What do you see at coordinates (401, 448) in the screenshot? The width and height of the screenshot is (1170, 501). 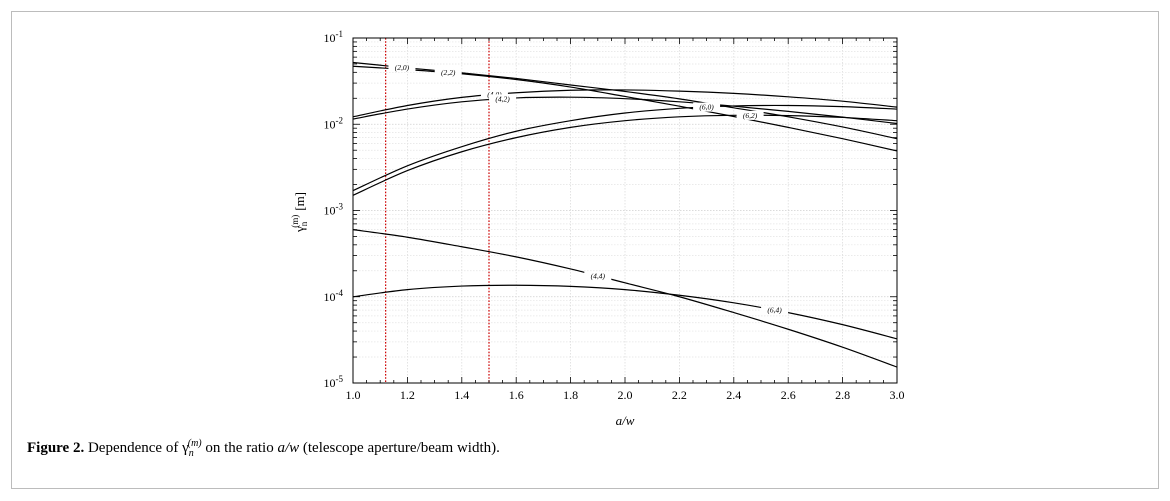 I see `caption-suffix: (telescope aperture/beam width).` at bounding box center [401, 448].